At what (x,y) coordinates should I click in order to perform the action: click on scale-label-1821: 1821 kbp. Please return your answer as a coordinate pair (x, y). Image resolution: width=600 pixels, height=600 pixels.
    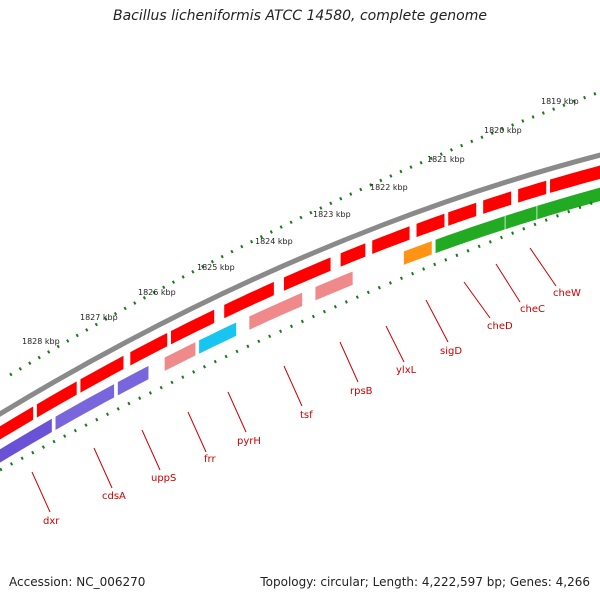
    Looking at the image, I should click on (446, 159).